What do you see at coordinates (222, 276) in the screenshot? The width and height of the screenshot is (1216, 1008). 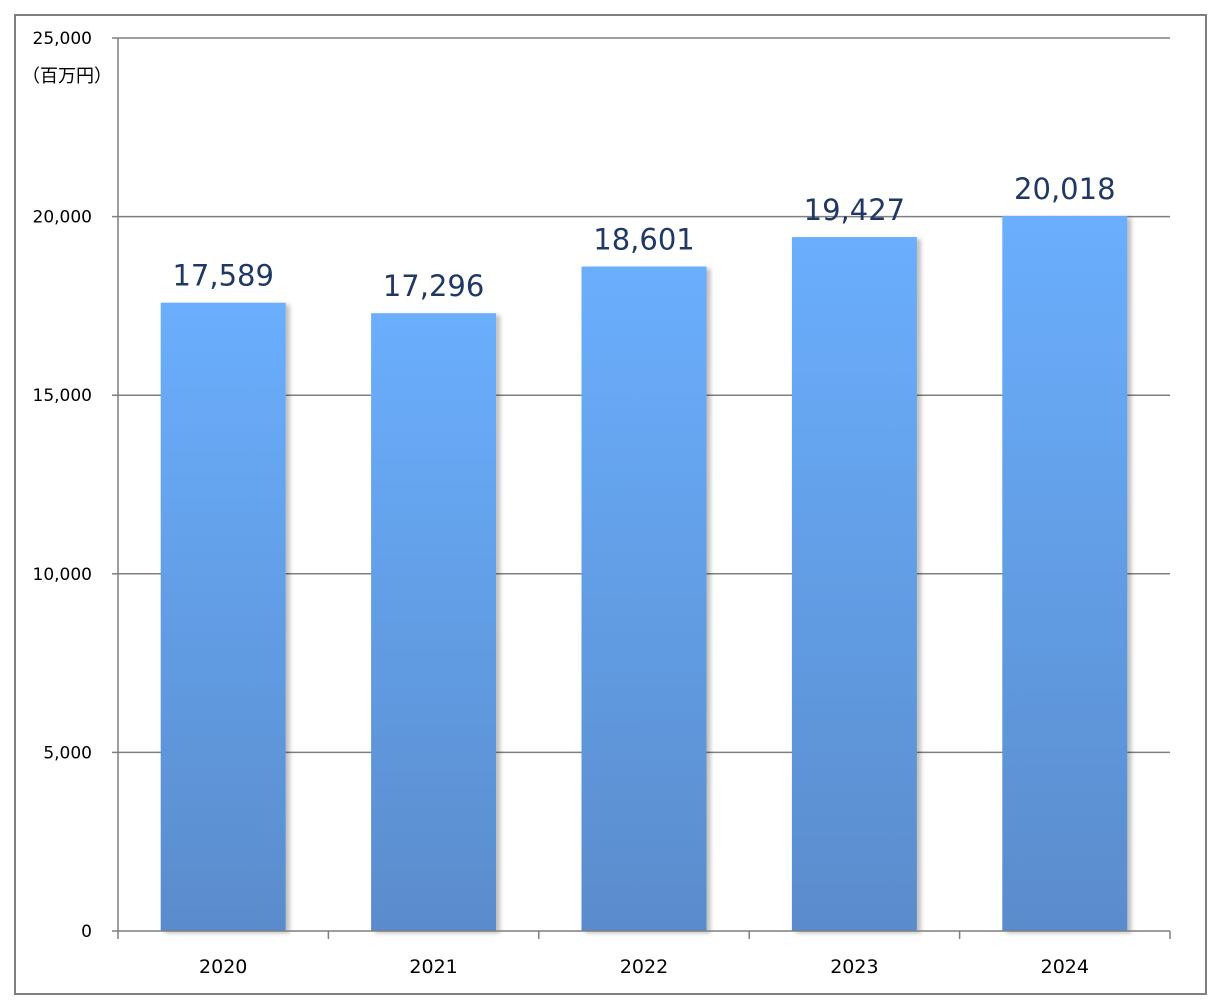 I see `data-label-2020: 17,589` at bounding box center [222, 276].